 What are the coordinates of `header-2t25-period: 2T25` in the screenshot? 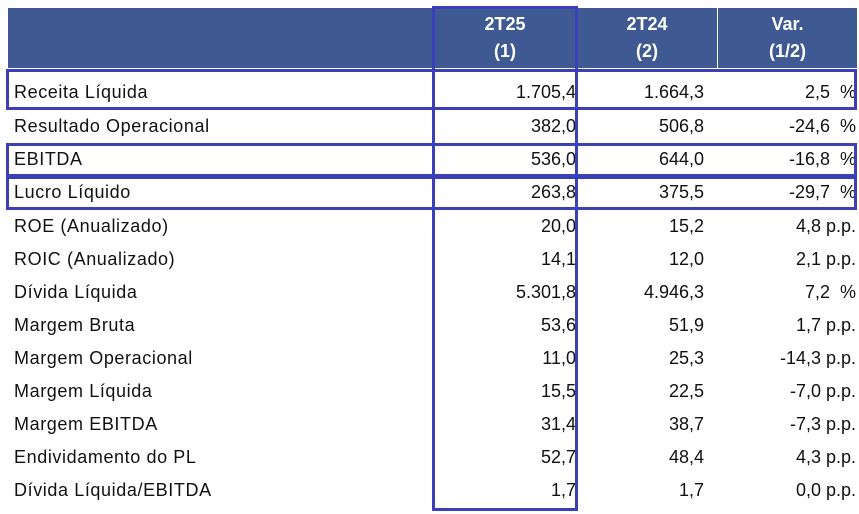 It's located at (505, 24).